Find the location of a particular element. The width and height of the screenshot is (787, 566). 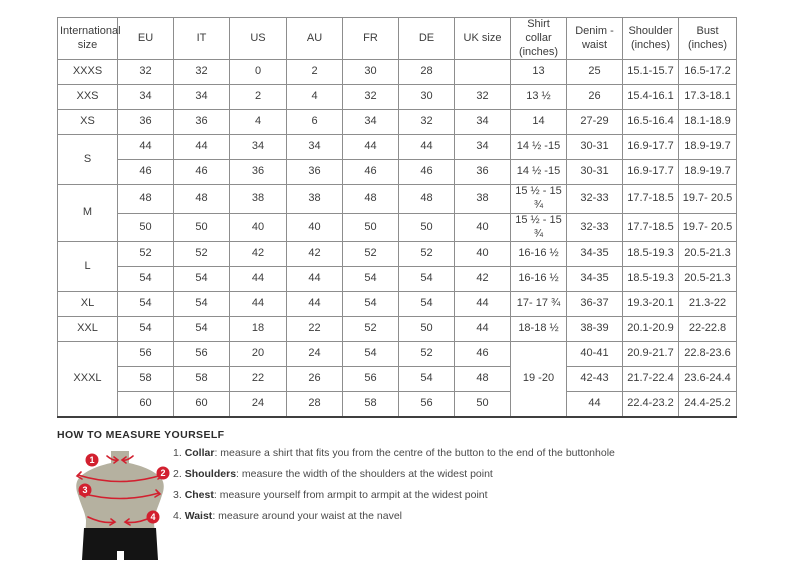

waist-line-left is located at coordinates (101, 520).